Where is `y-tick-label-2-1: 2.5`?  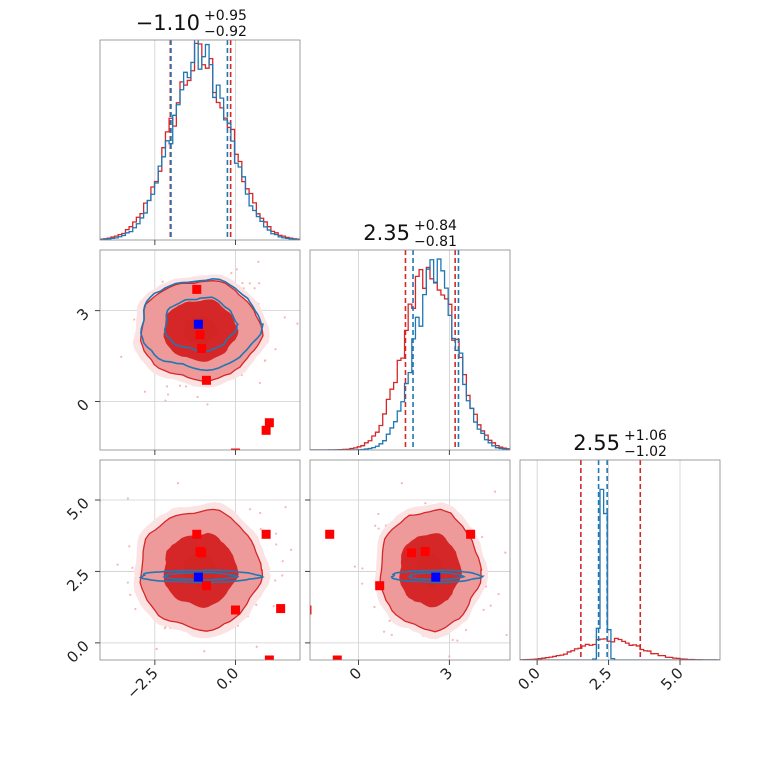
y-tick-label-2-1: 2.5 is located at coordinates (78, 581).